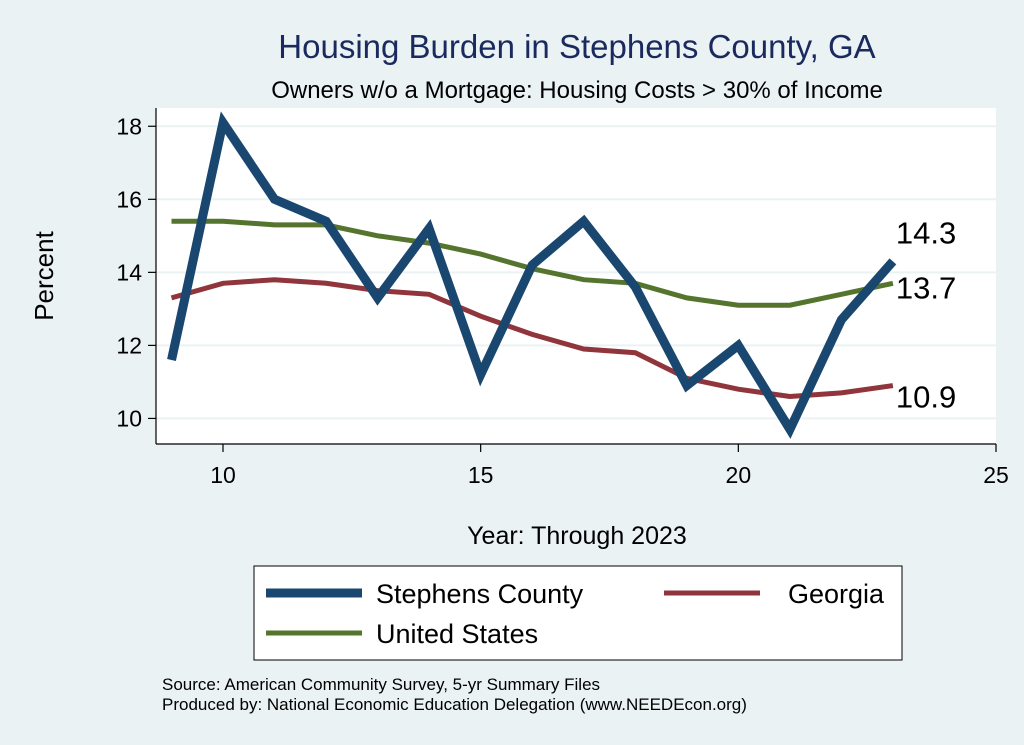  Describe the element at coordinates (481, 475) in the screenshot. I see `x-tick-label-15: 15` at that location.